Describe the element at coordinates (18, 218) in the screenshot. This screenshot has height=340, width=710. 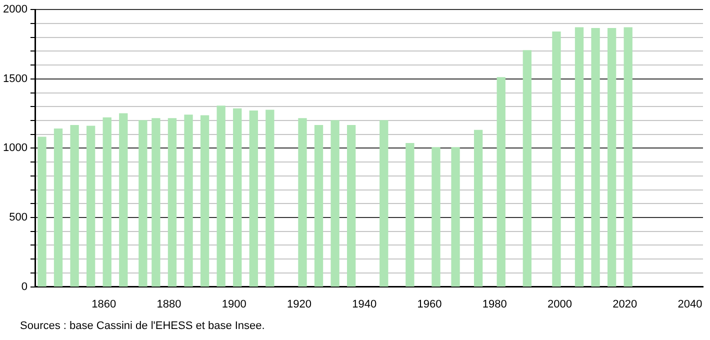
I see `y-tick-label: 500` at that location.